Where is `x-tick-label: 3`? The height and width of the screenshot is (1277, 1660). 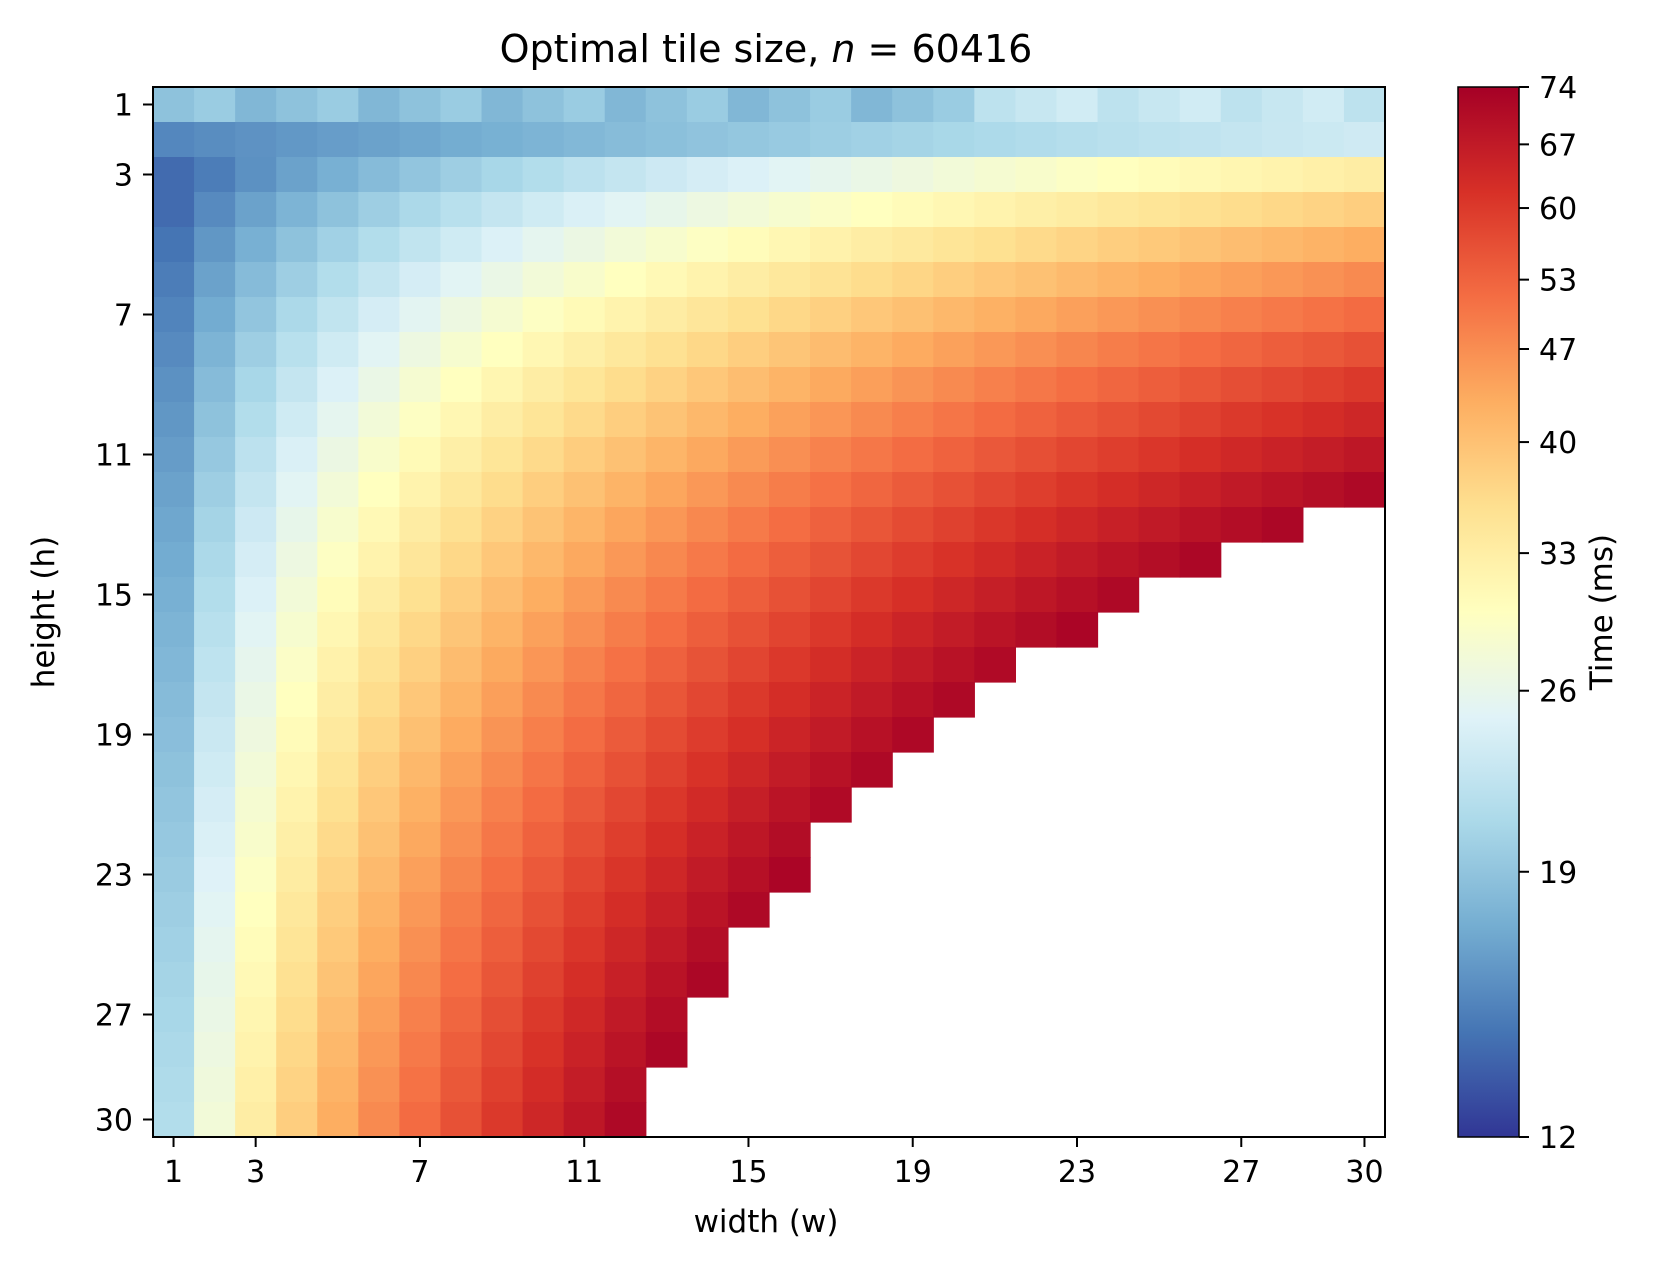
x-tick-label: 3 is located at coordinates (255, 1172).